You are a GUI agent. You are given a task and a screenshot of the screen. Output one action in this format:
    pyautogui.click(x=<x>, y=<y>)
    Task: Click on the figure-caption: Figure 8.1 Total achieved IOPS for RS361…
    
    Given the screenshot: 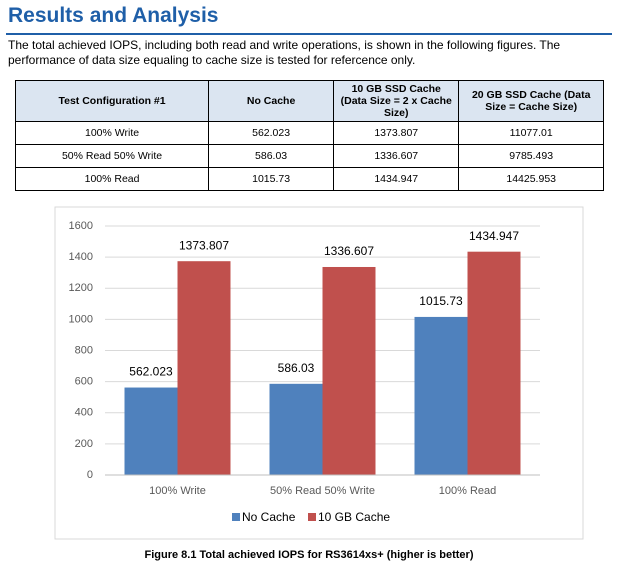 What is the action you would take?
    pyautogui.click(x=309, y=555)
    